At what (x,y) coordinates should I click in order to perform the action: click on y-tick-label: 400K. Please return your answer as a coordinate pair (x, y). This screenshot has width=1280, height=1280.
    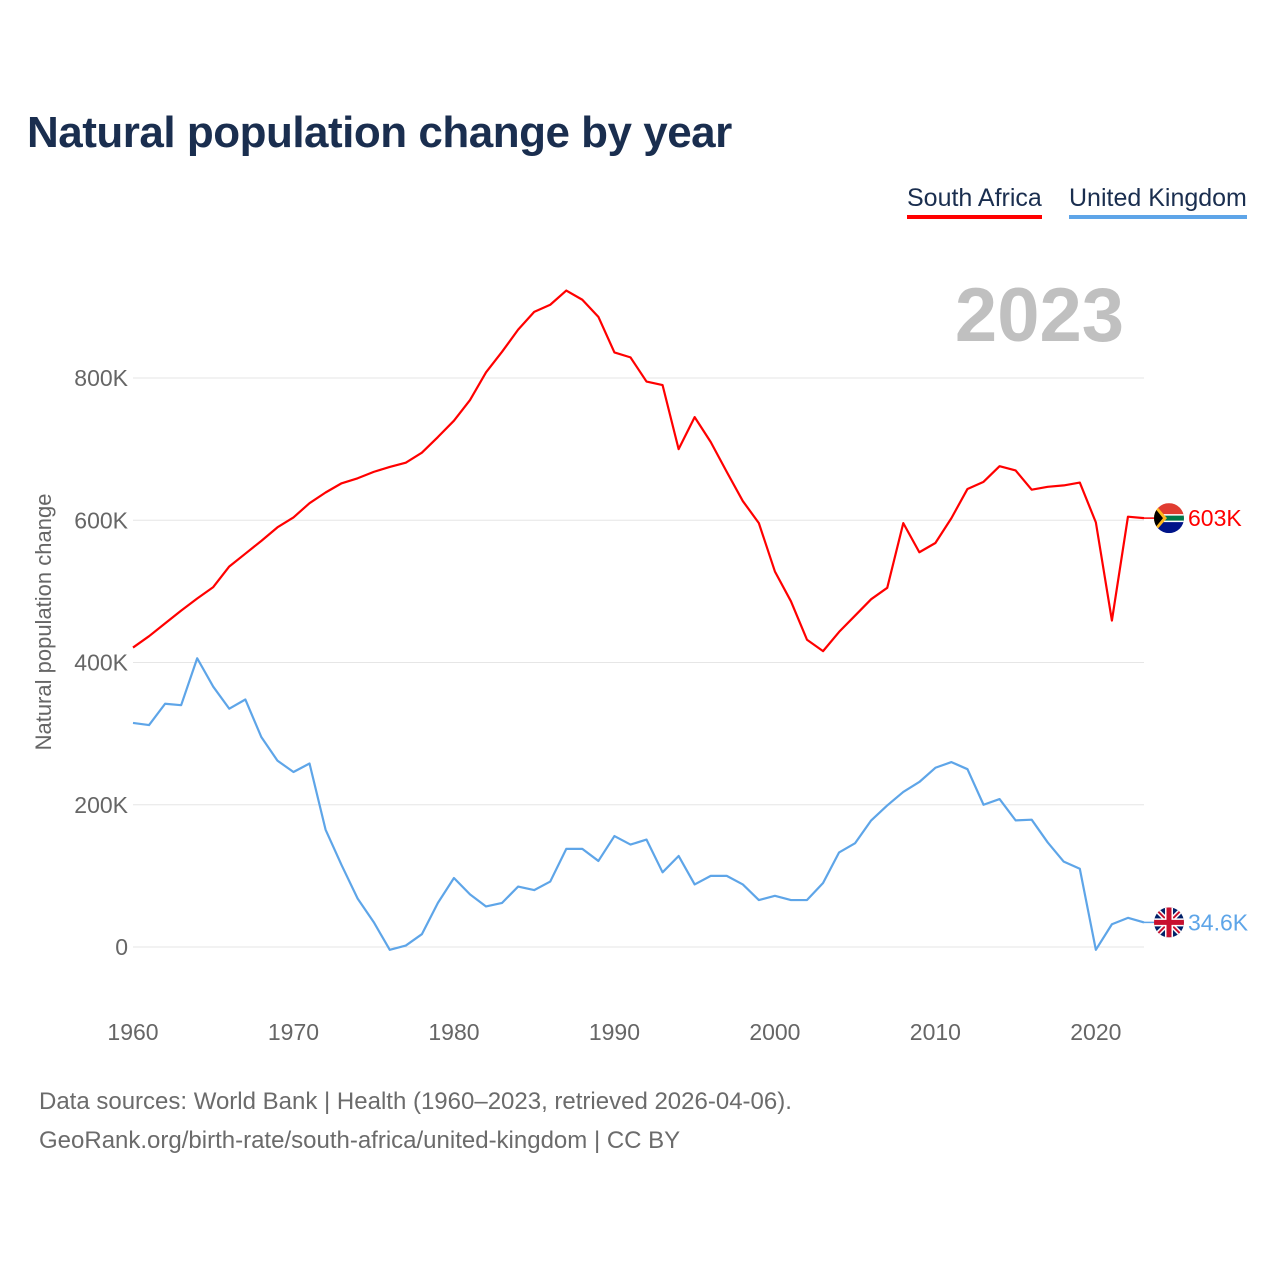
    Looking at the image, I should click on (101, 663).